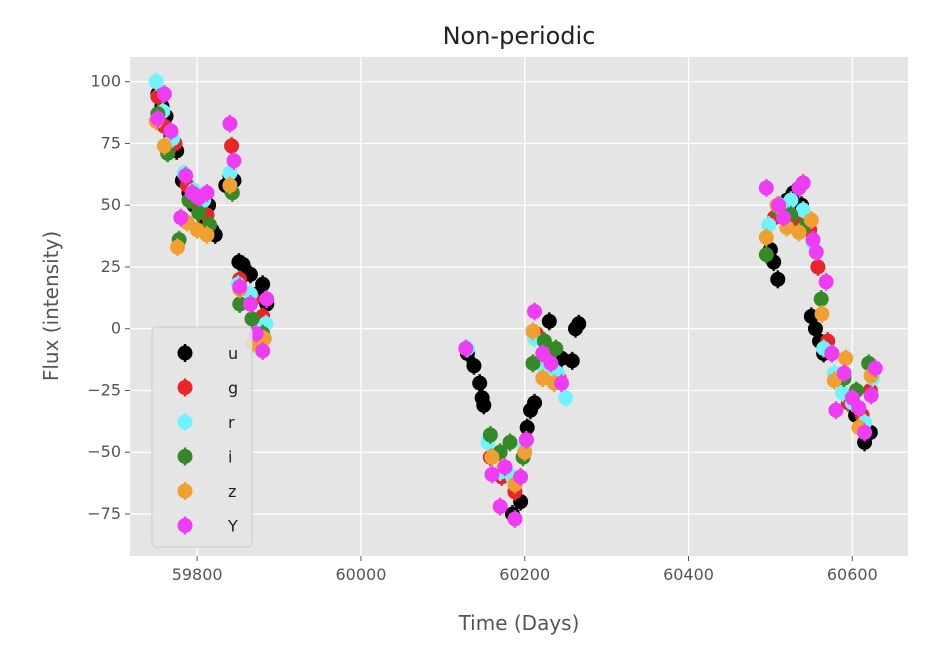  What do you see at coordinates (207, 526) in the screenshot?
I see `legend-item-Y: Y` at bounding box center [207, 526].